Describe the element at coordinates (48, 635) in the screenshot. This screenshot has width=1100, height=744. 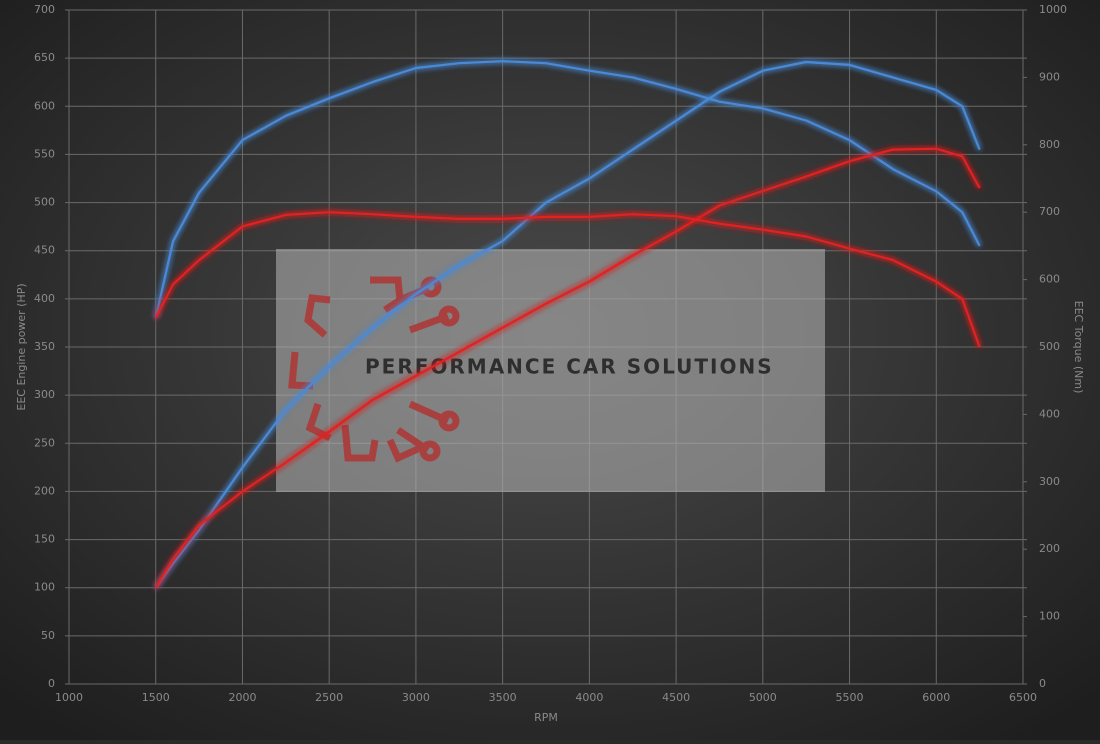
I see `y-tick-label: 50` at that location.